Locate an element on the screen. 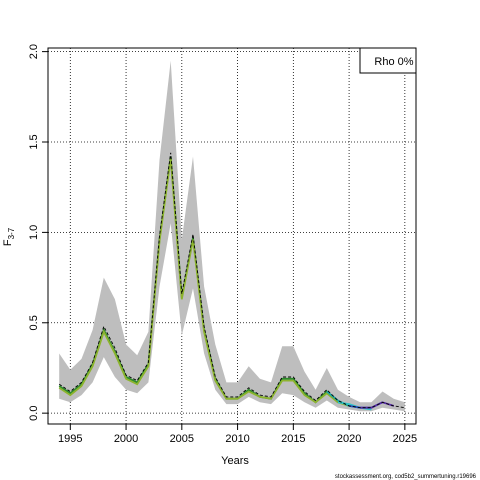 Image resolution: width=480 pixels, height=480 pixels. legend-box is located at coordinates (388, 60).